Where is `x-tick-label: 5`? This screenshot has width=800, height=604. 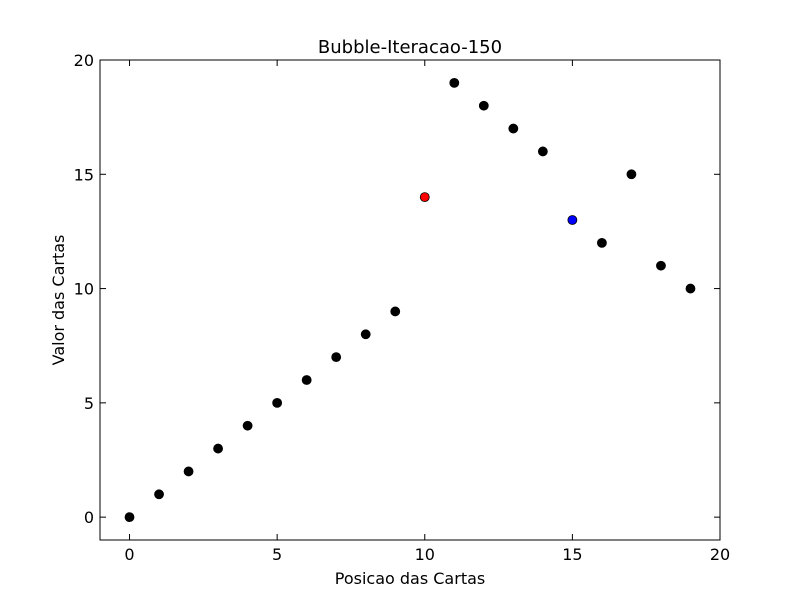
x-tick-label: 5 is located at coordinates (277, 554).